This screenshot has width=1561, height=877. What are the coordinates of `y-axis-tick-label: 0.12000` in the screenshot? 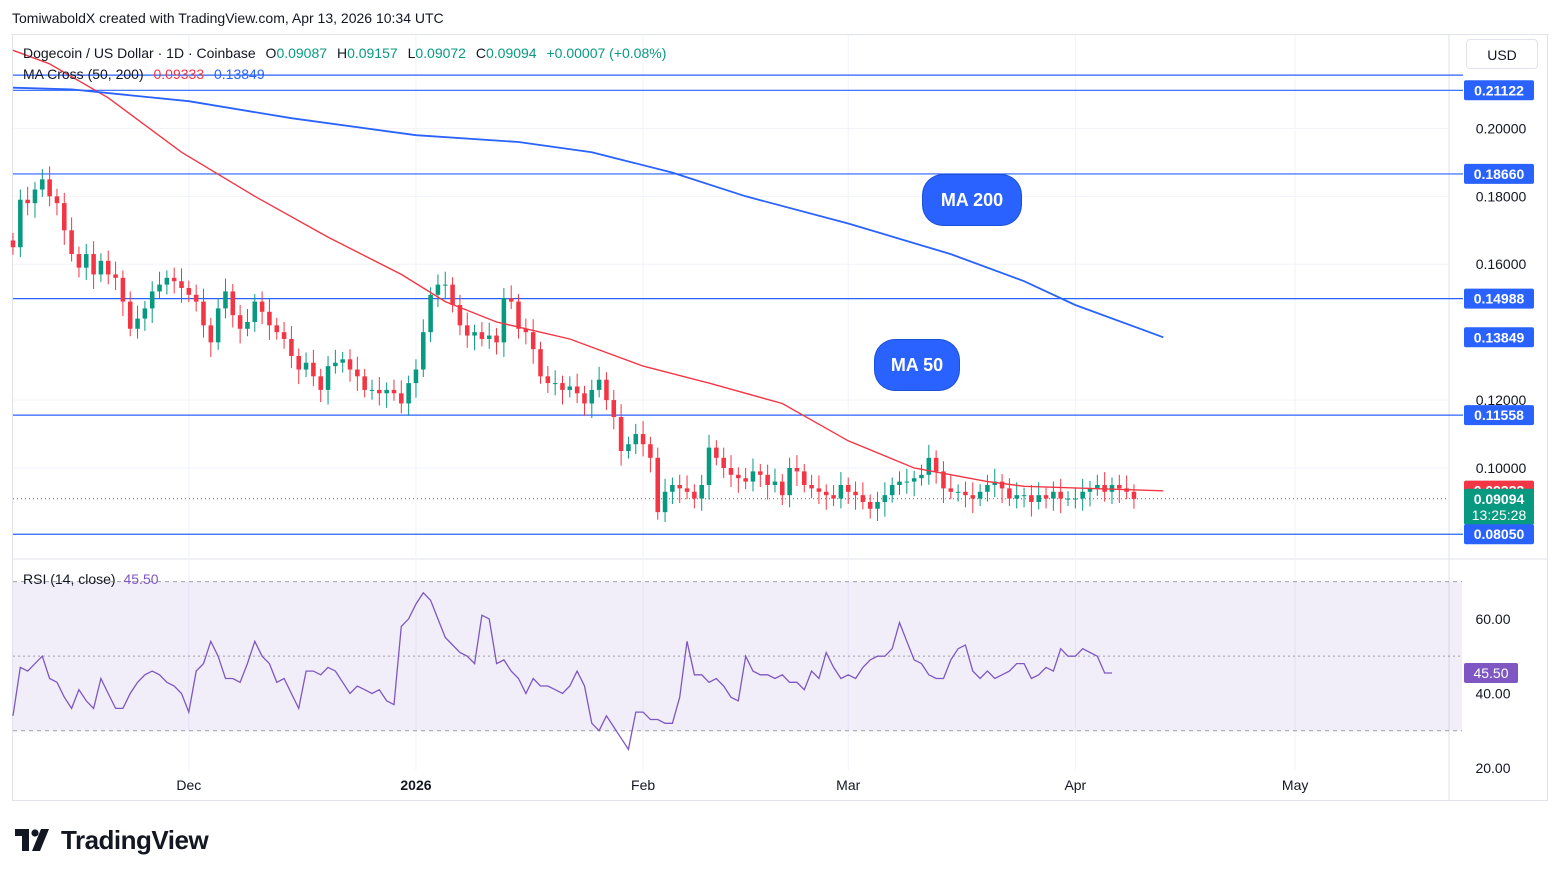 It's located at (1501, 400).